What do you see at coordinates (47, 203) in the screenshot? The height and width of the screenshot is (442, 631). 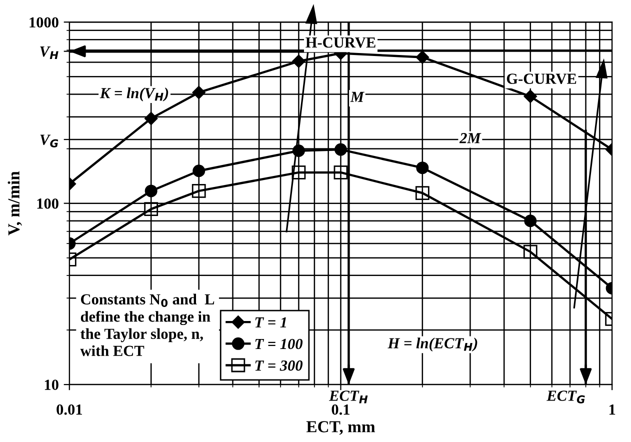 I see `y-tick-label: 100` at bounding box center [47, 203].